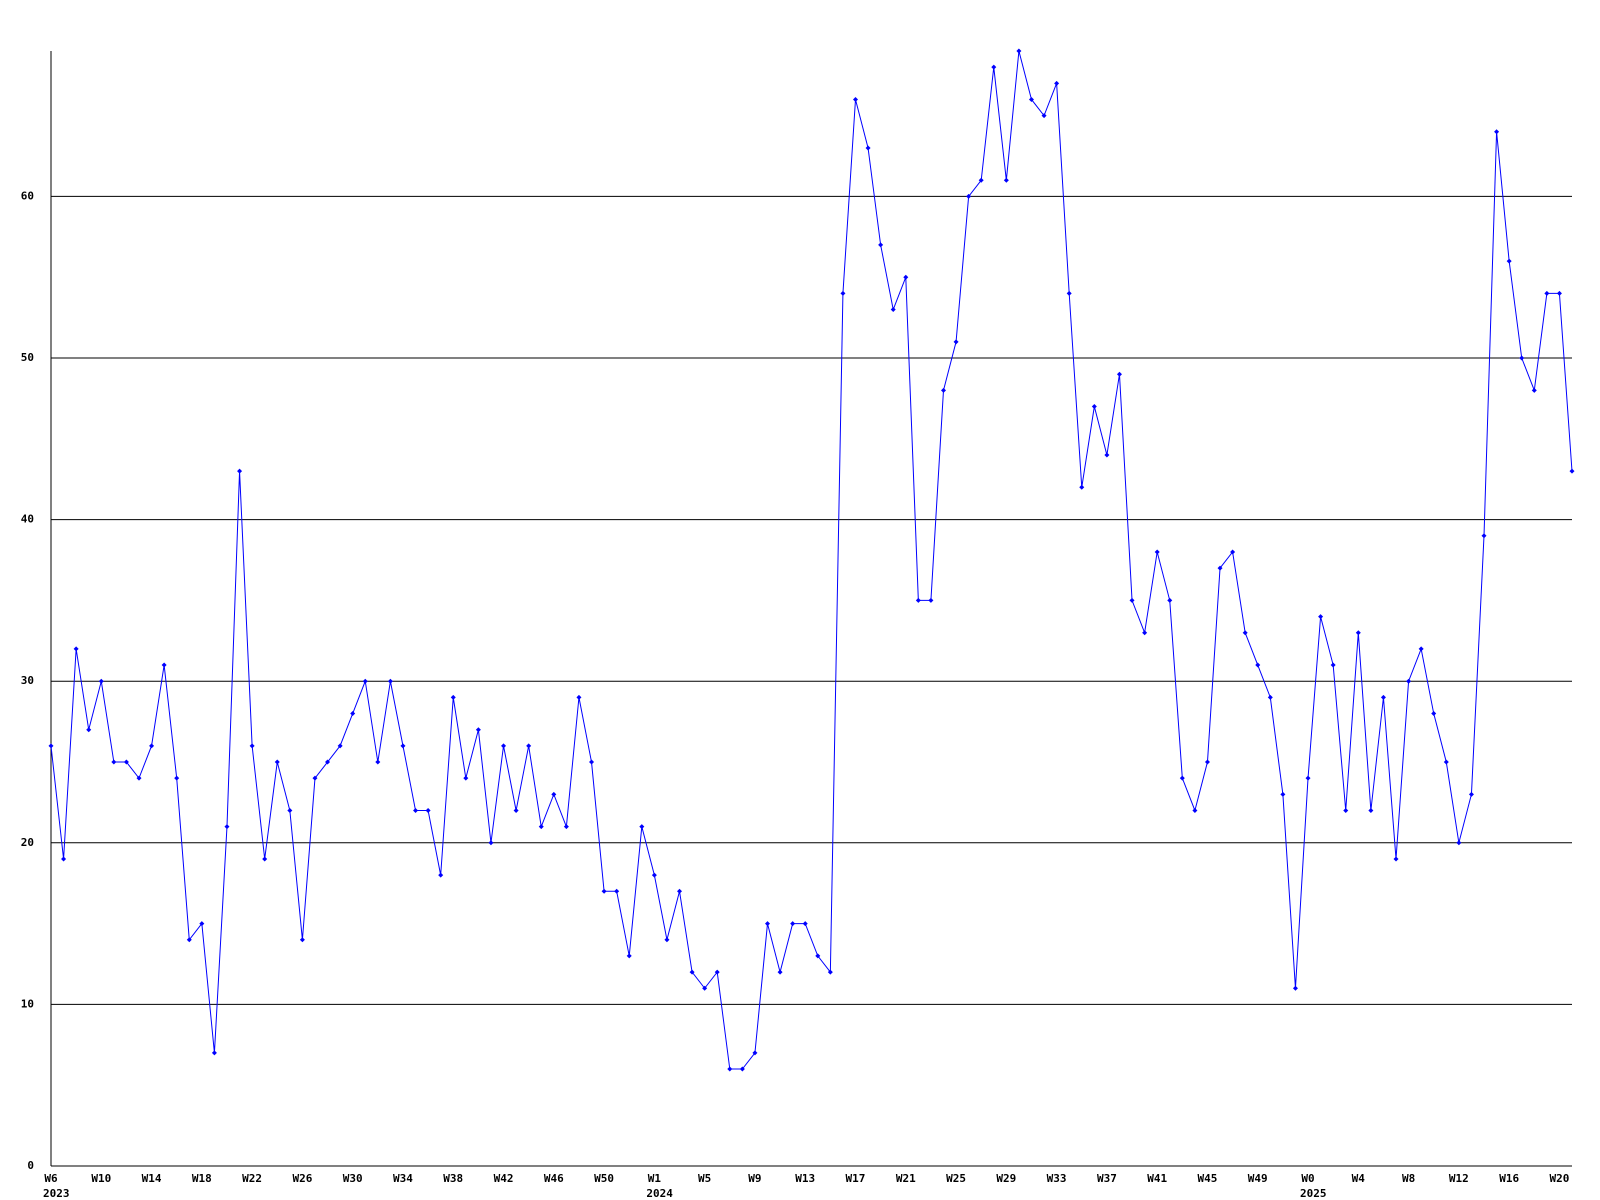 This screenshot has height=1200, width=1600. Describe the element at coordinates (655, 1178) in the screenshot. I see `x-tick-label: W1` at that location.